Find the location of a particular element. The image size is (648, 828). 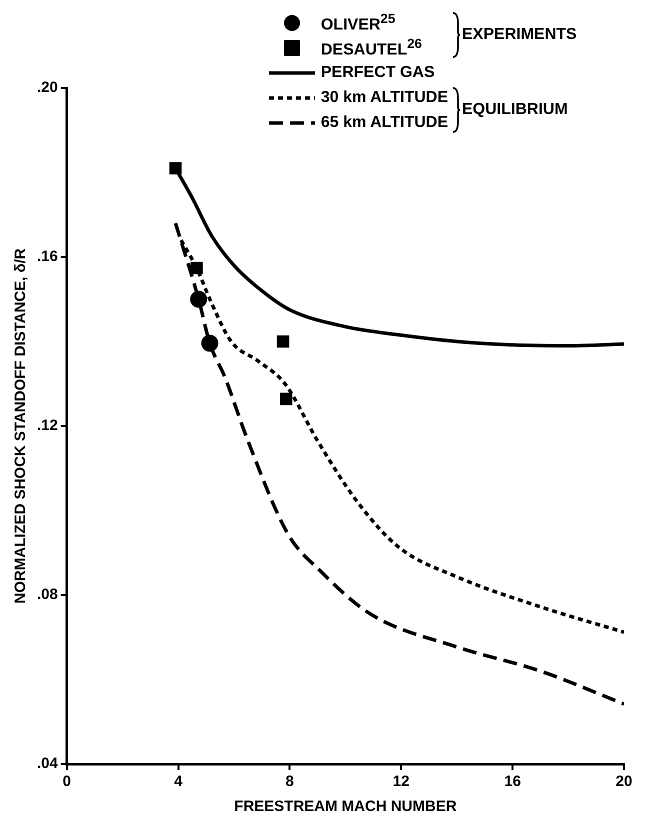

y-tick-label: .16 is located at coordinates (47, 257).